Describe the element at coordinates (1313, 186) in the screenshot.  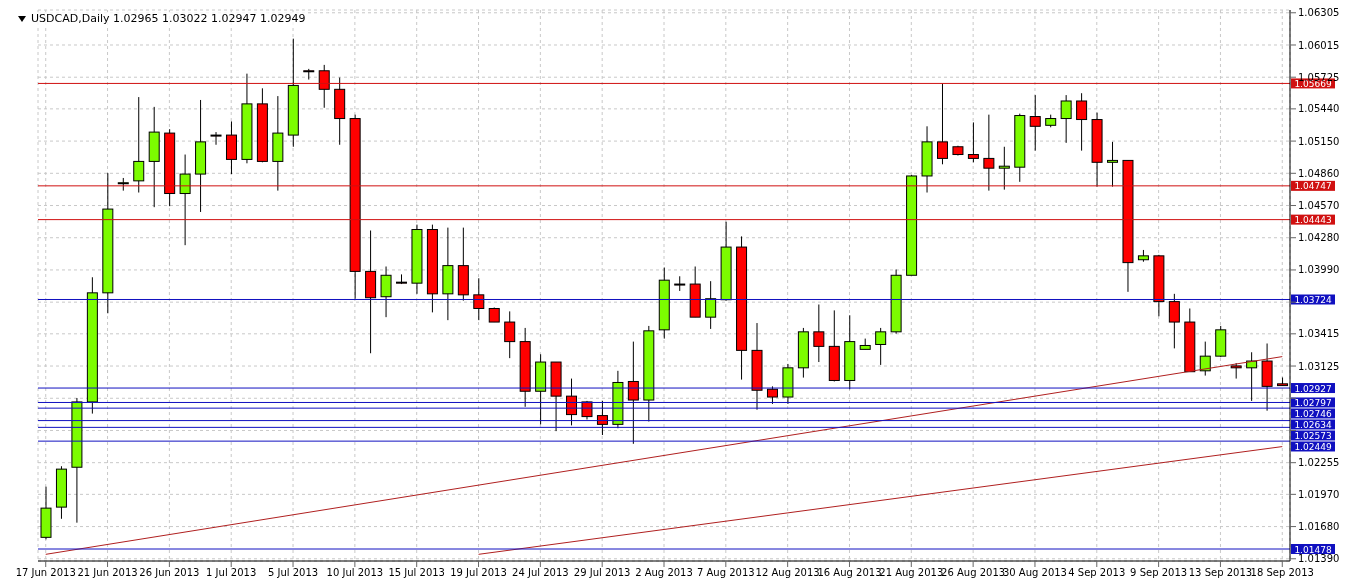
I see `ref-line-label: 1.04747` at that location.